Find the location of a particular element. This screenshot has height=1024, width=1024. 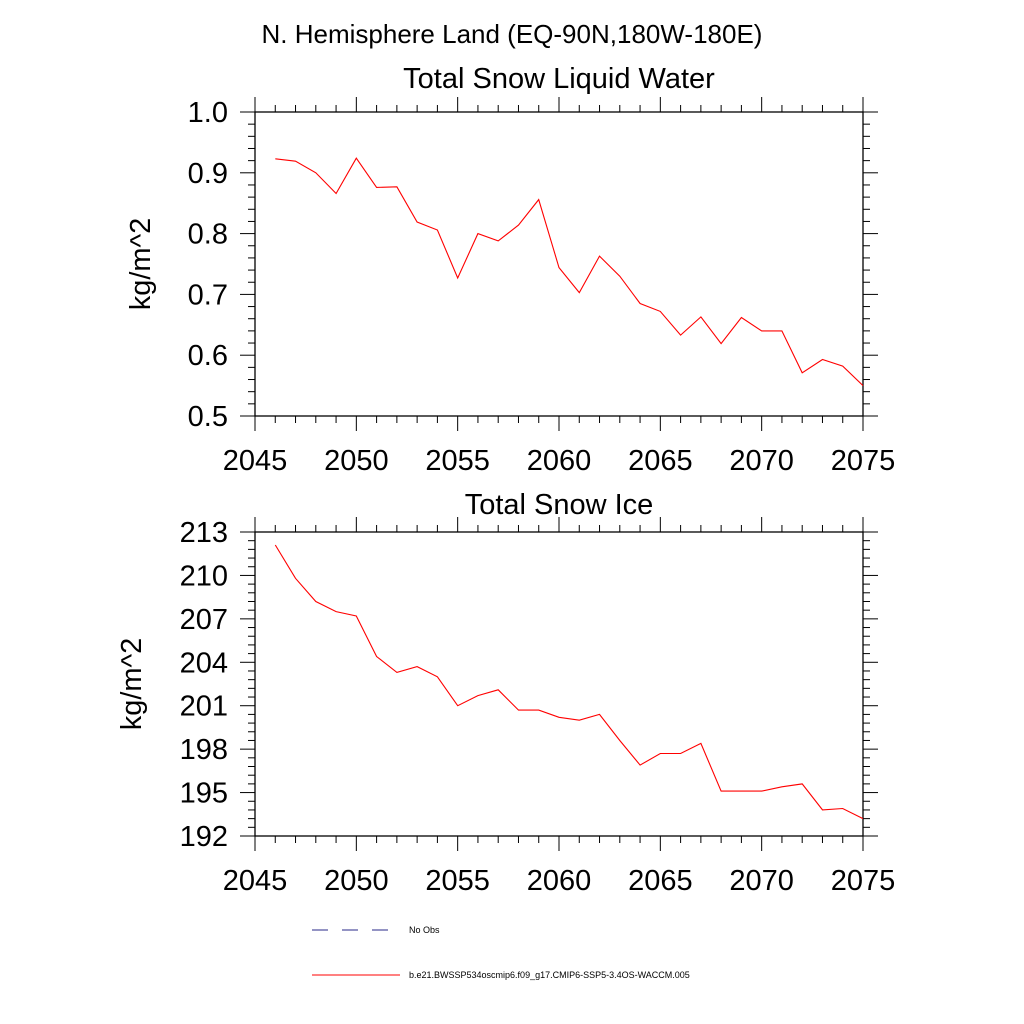

main-title: N. Hemisphere Land (EQ-90N,180W-180E) is located at coordinates (512, 34).